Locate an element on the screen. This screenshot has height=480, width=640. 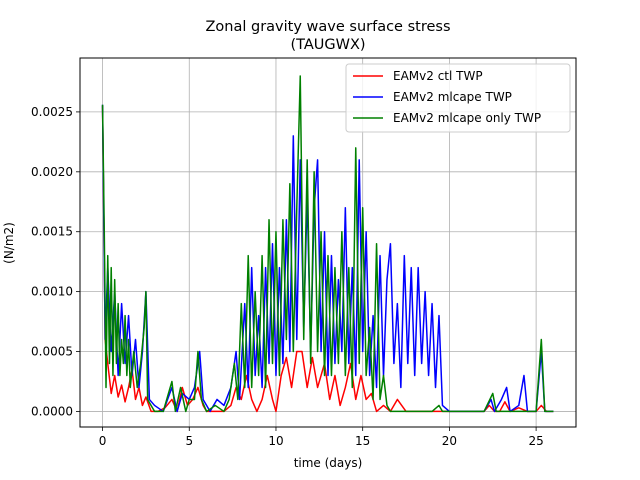
legend-box is located at coordinates (458, 98).